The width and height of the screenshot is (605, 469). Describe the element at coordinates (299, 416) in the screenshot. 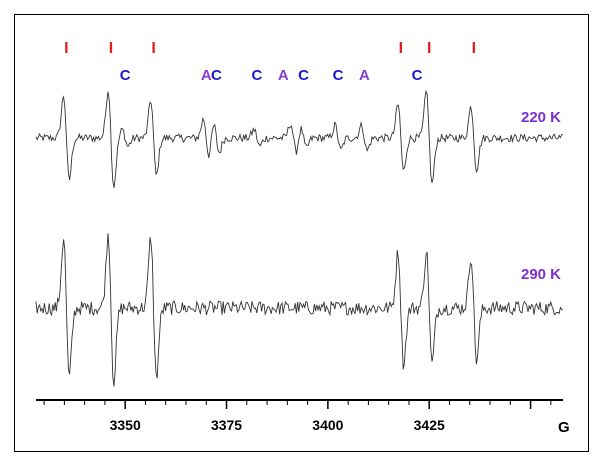

I see `x-axis: 3350 3375 3400 3425` at that location.